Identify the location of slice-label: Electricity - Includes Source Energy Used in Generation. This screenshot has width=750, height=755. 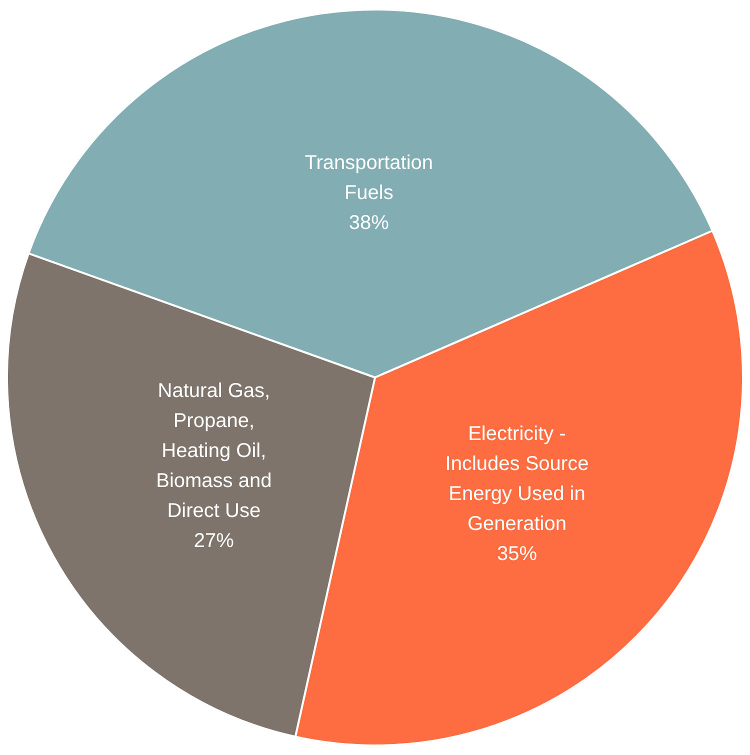
(517, 479).